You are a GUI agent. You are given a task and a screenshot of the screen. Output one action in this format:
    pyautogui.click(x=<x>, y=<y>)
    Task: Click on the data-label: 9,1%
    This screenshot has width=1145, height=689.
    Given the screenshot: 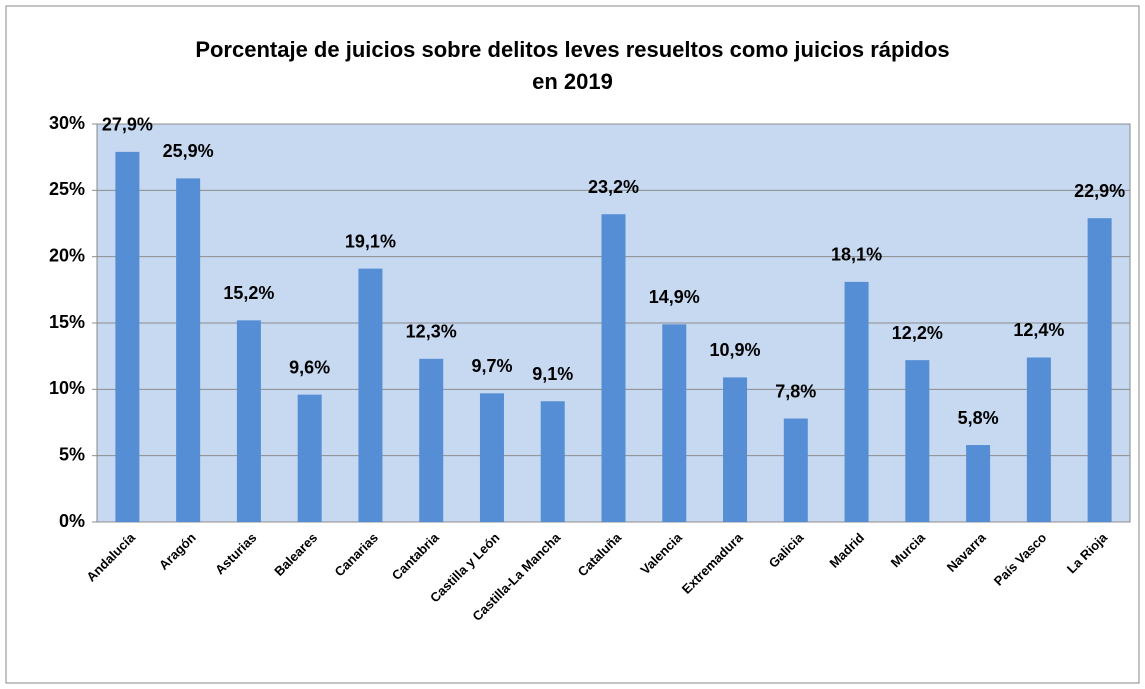 What is the action you would take?
    pyautogui.click(x=552, y=374)
    